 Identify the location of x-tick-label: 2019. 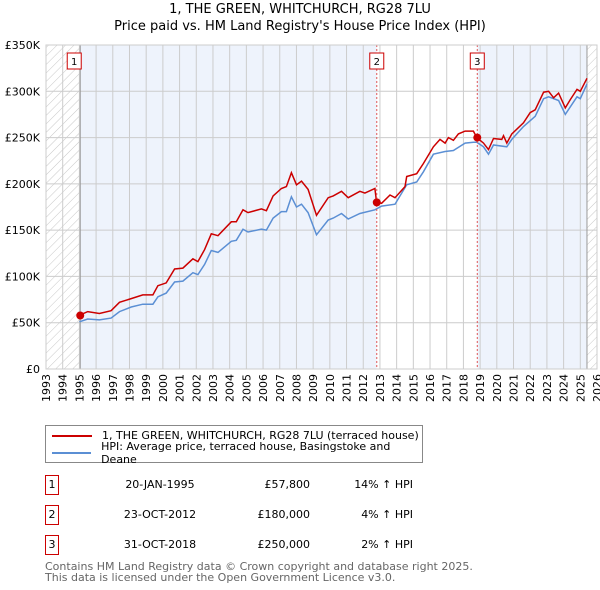
(480, 388).